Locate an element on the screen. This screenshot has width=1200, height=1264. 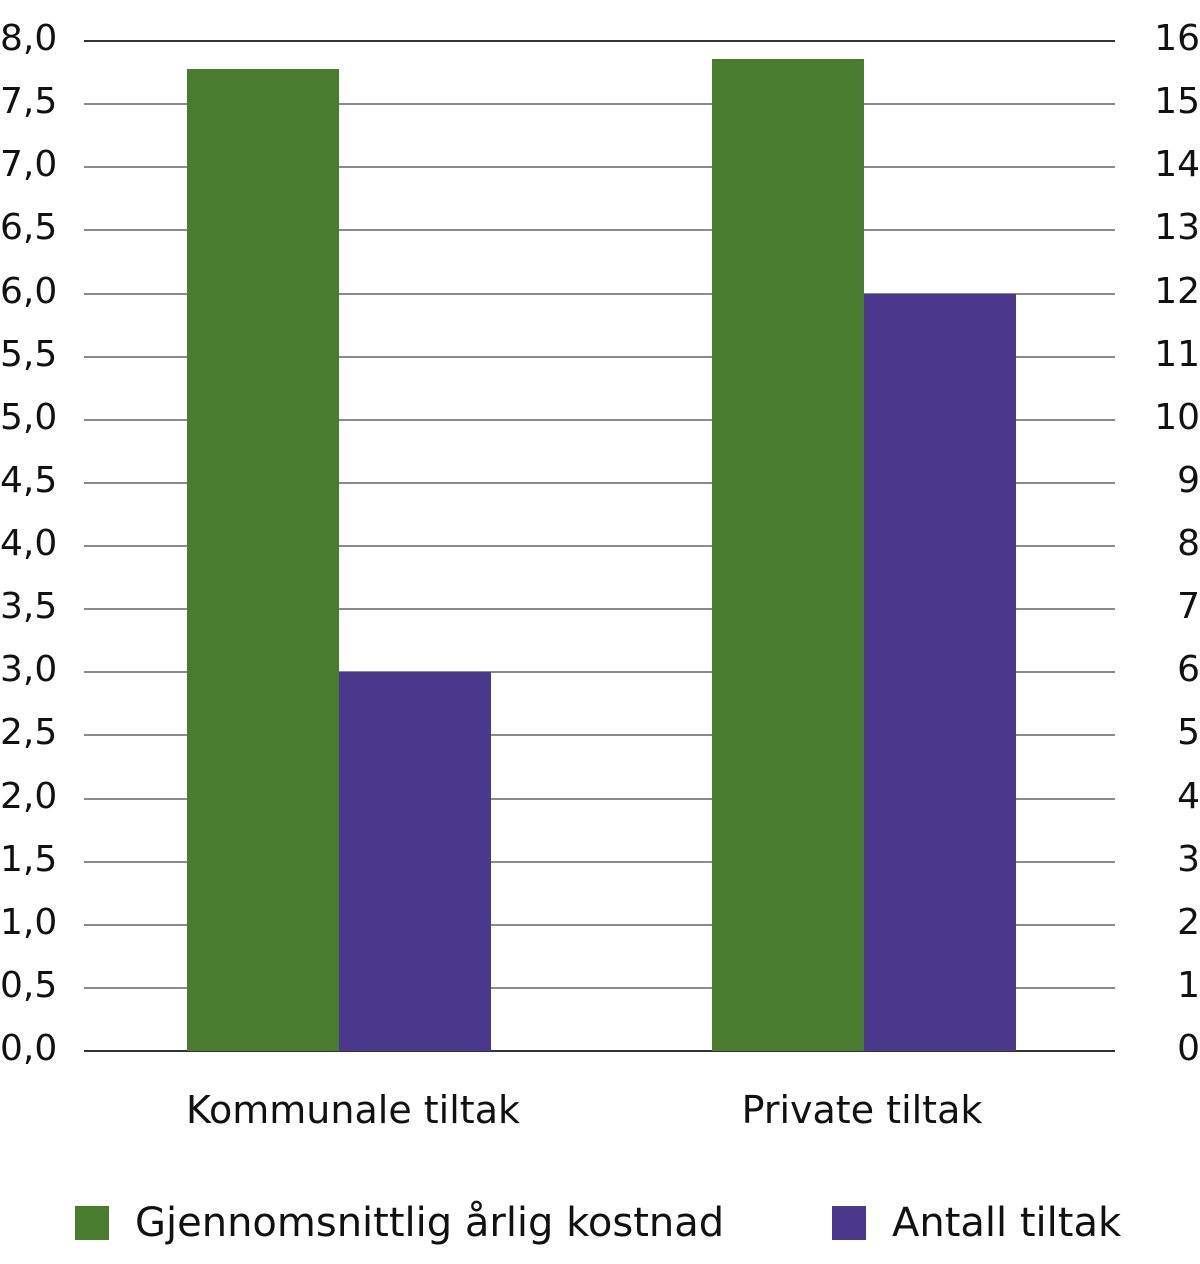
left-tick-label: 4,0 is located at coordinates (29, 543).